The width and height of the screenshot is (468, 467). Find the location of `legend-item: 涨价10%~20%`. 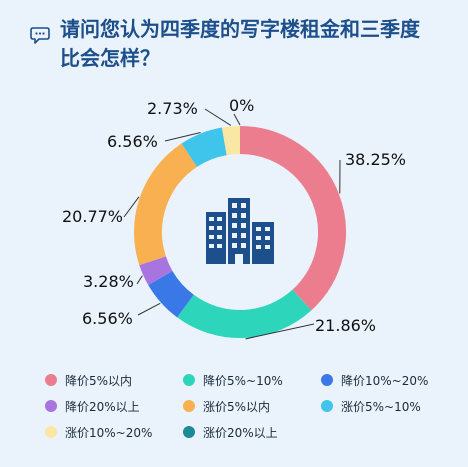

legend-item: 涨价10%~20% is located at coordinates (98, 432).